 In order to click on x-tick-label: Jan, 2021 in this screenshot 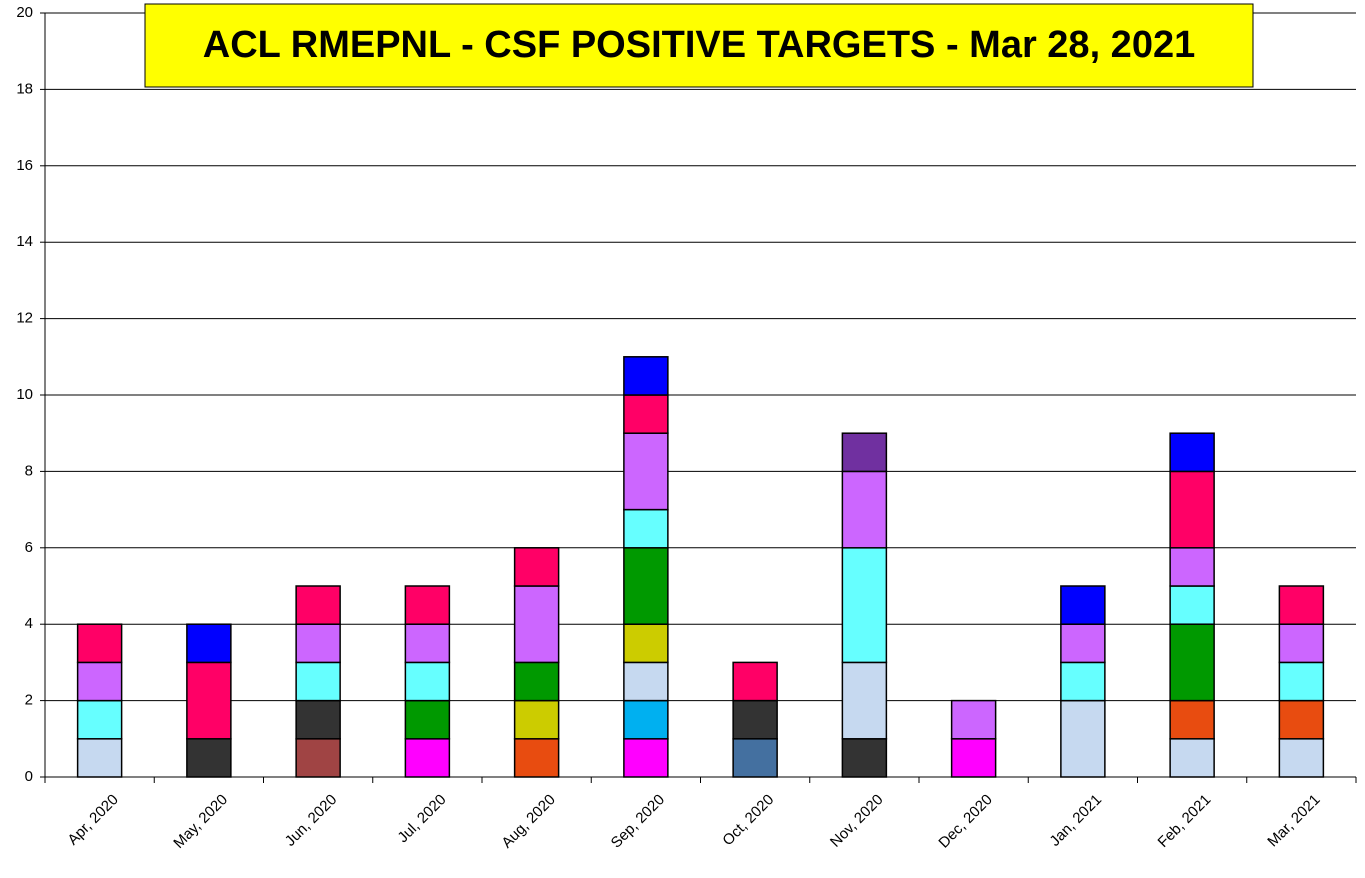, I will do `click(1075, 820)`.